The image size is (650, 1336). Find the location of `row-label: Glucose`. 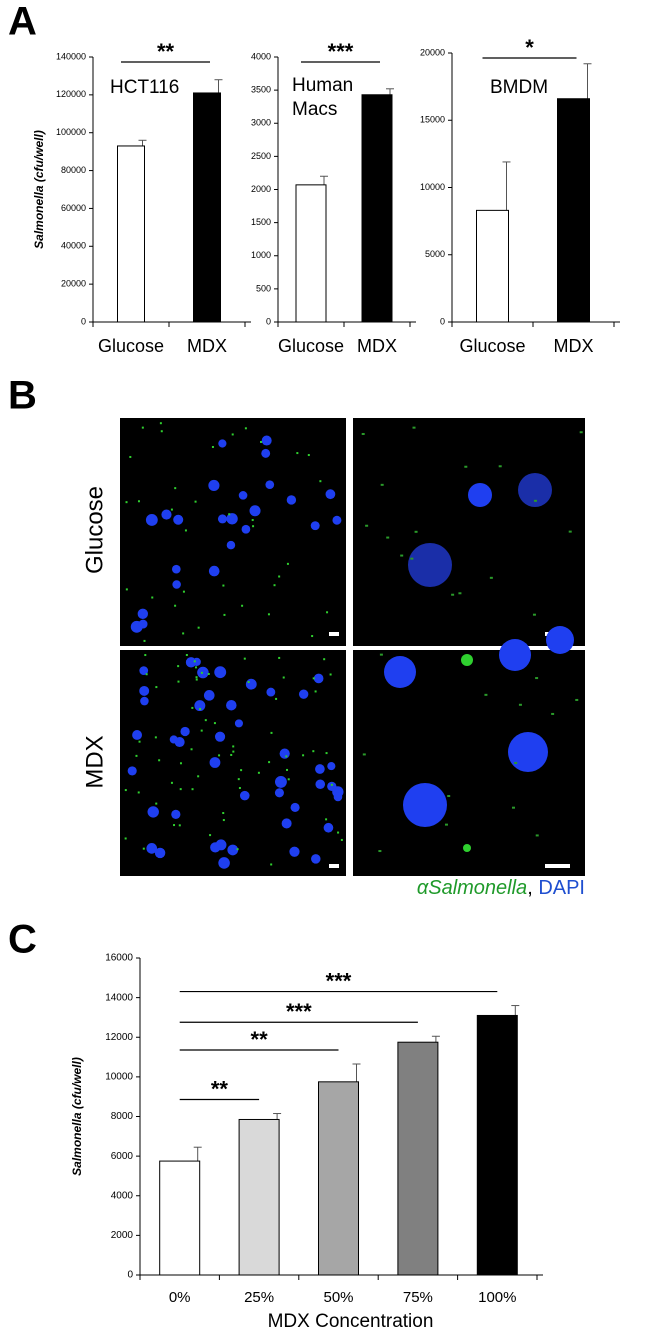

row-label: Glucose is located at coordinates (94, 530).